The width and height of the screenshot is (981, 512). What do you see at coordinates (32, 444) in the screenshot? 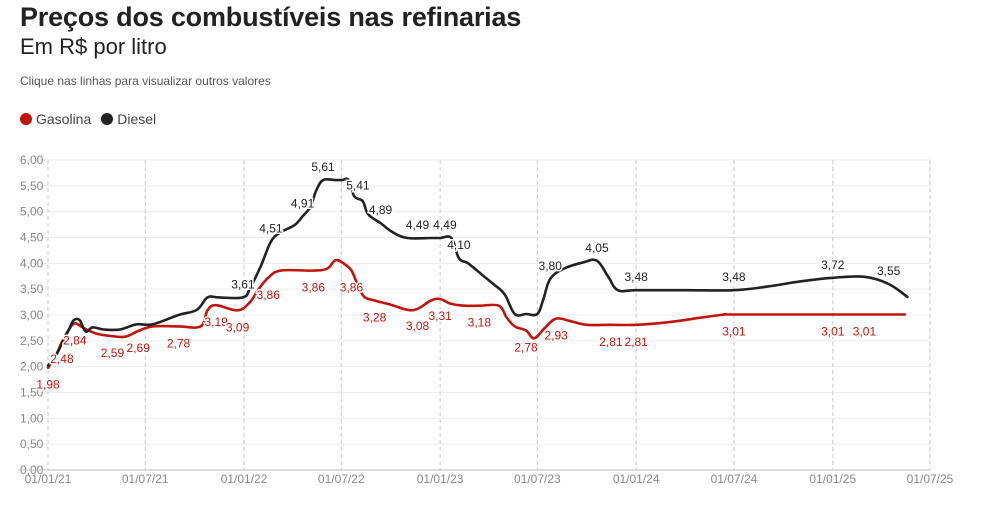
I see `y-tick-label: 0,50` at bounding box center [32, 444].